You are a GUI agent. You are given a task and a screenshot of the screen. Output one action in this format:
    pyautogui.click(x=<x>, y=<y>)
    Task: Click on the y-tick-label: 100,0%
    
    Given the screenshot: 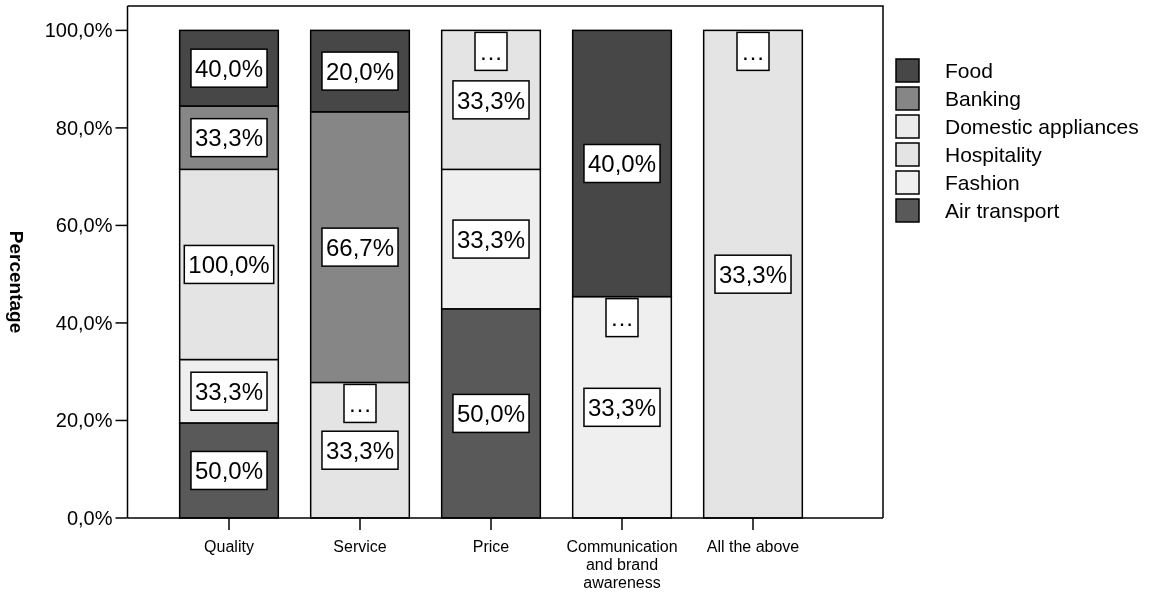 What is the action you would take?
    pyautogui.click(x=78, y=30)
    